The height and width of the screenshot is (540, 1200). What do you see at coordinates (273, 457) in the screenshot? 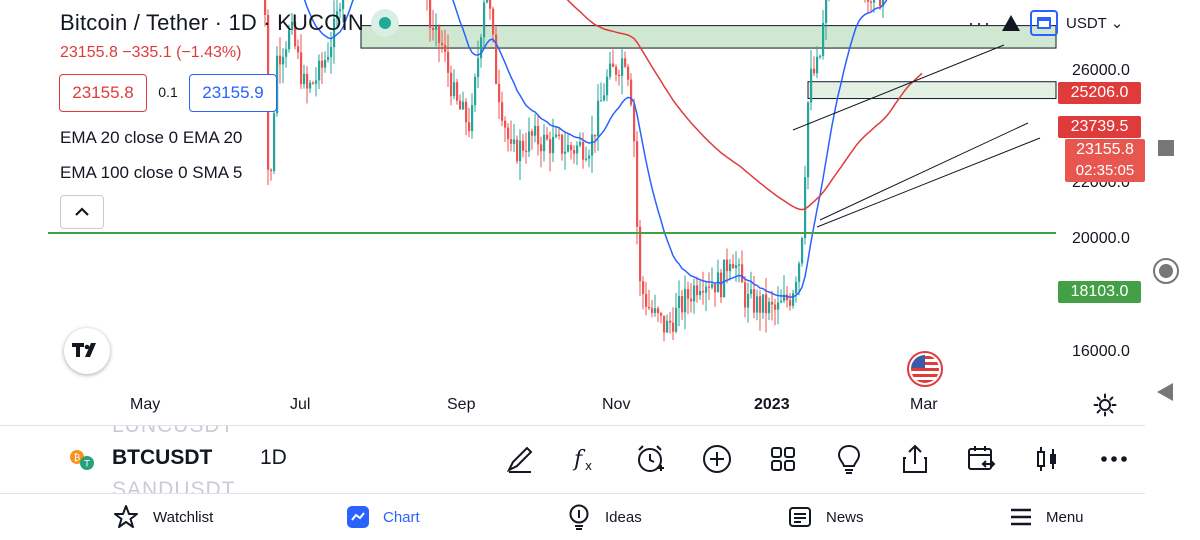
I see `timeframe-selector: 1D` at bounding box center [273, 457].